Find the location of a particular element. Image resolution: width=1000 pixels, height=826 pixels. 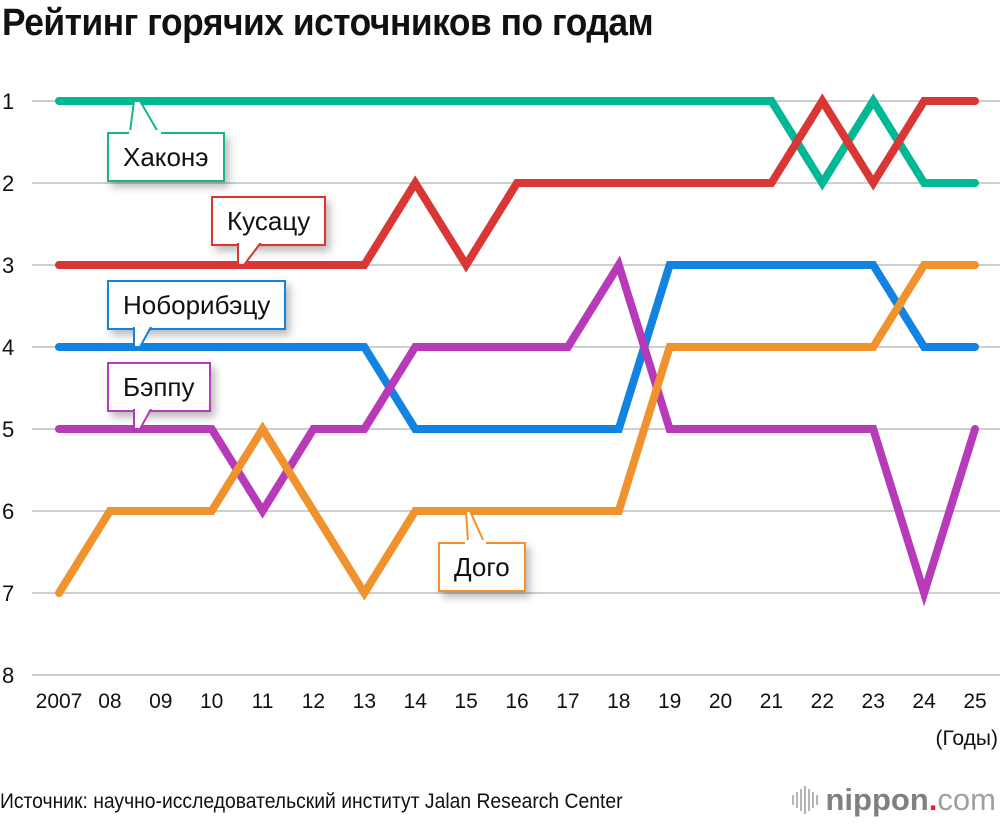

y-tick-label: 3 is located at coordinates (8, 265).